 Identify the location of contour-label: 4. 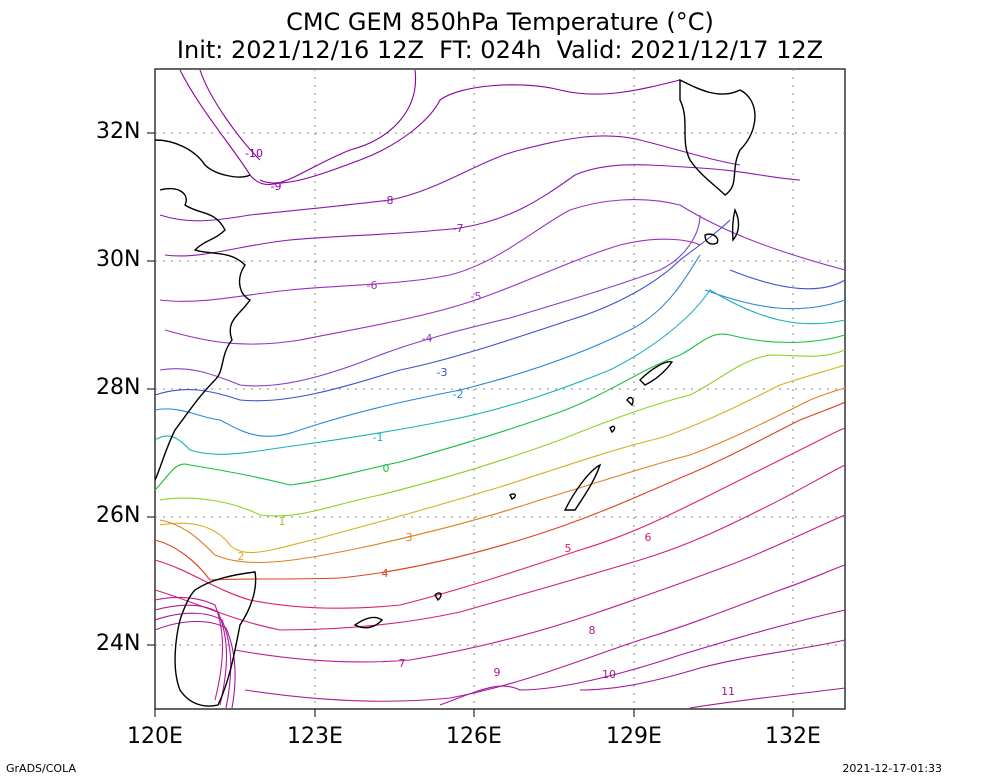
(385, 573).